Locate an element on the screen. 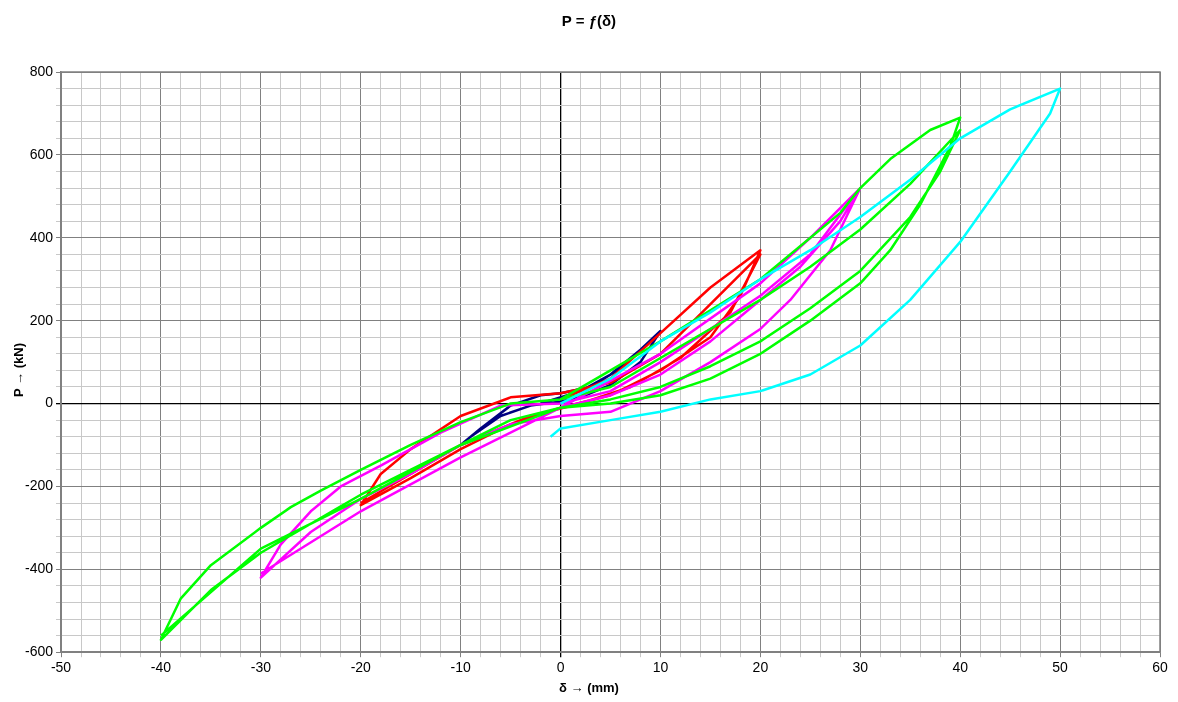 The width and height of the screenshot is (1178, 702). x-tick-label: -30 is located at coordinates (261, 667).